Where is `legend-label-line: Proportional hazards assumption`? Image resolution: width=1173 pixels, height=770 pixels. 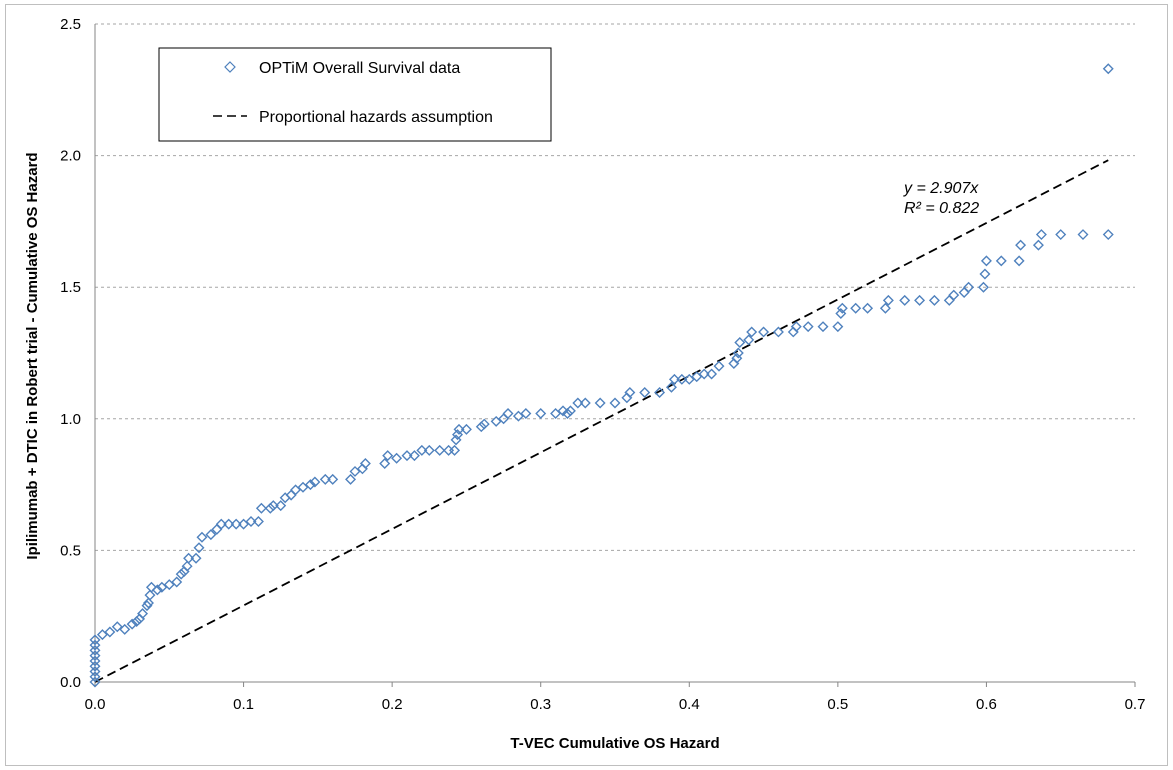 legend-label-line: Proportional hazards assumption is located at coordinates (376, 117).